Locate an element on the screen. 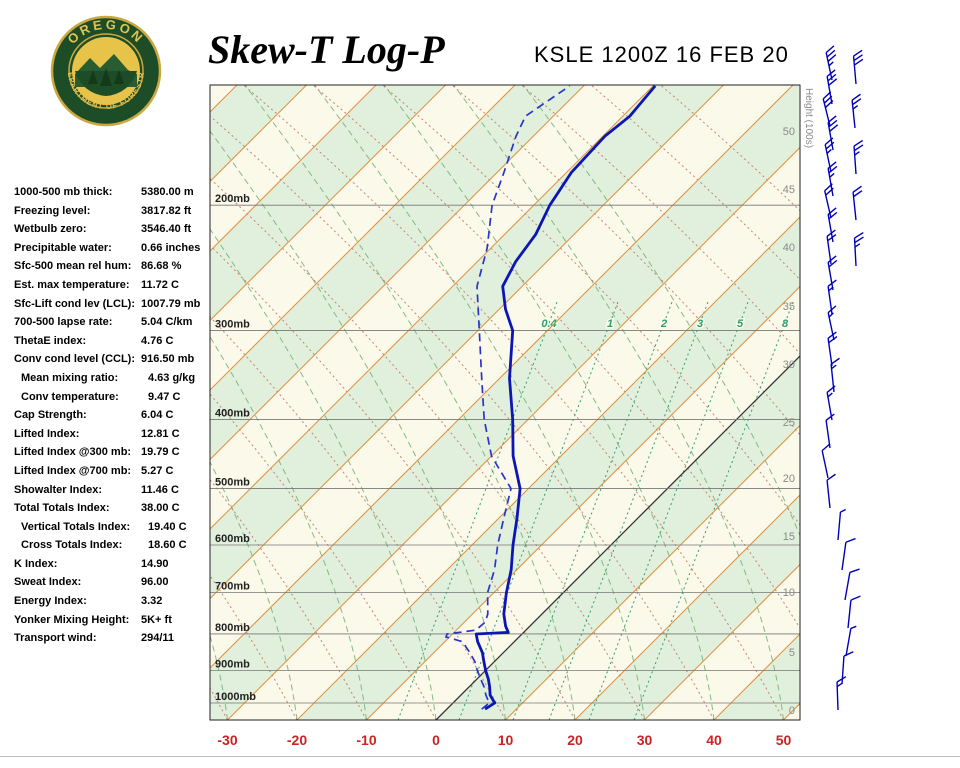 Image resolution: width=960 pixels, height=768 pixels. index-value: 11.46 C is located at coordinates (160, 489).